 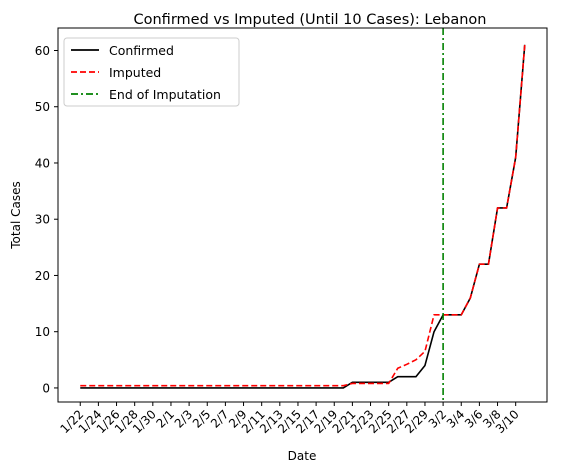 I want to click on y-tick-label: 40, so click(x=42, y=163).